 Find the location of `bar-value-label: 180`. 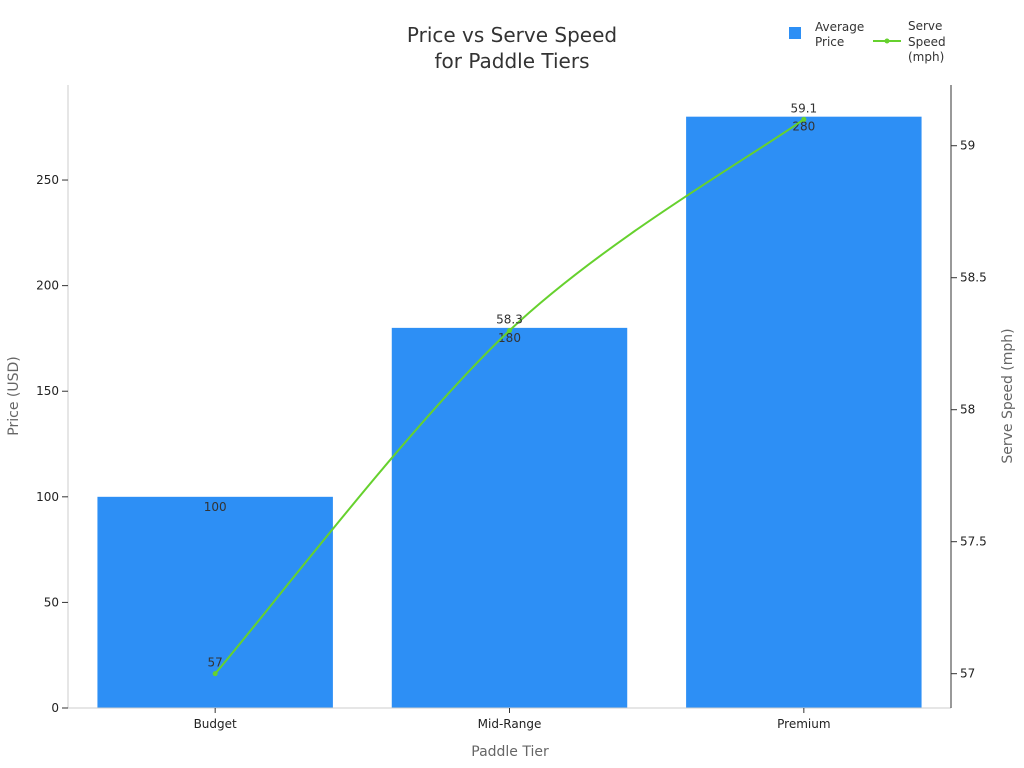

bar-value-label: 180 is located at coordinates (509, 338).